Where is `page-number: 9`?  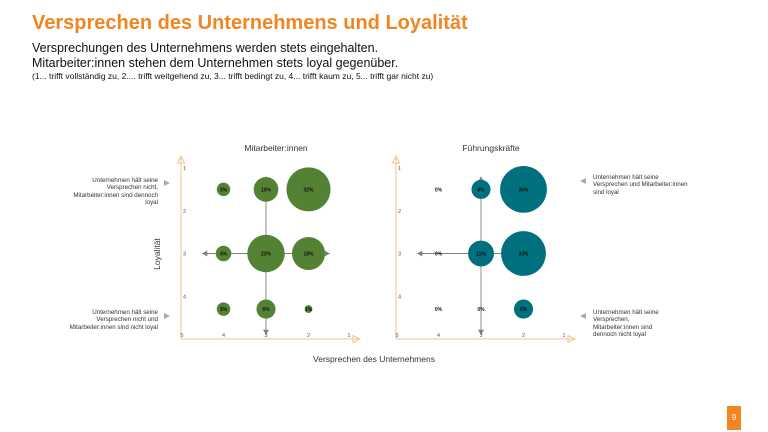 page-number: 9 is located at coordinates (734, 418).